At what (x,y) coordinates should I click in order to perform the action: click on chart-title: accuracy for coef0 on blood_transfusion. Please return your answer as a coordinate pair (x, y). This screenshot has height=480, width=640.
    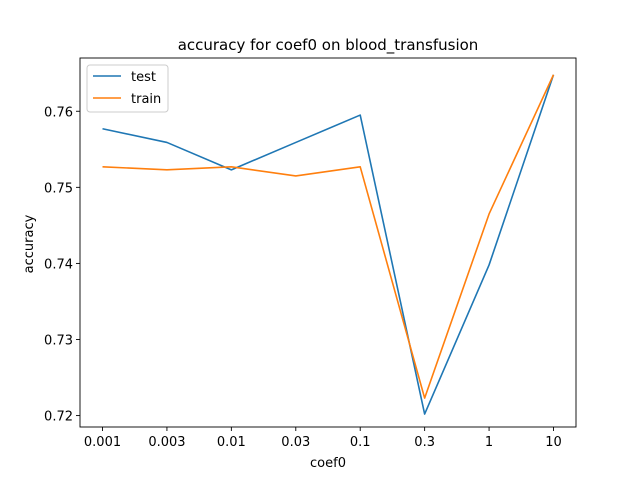
    Looking at the image, I should click on (328, 45).